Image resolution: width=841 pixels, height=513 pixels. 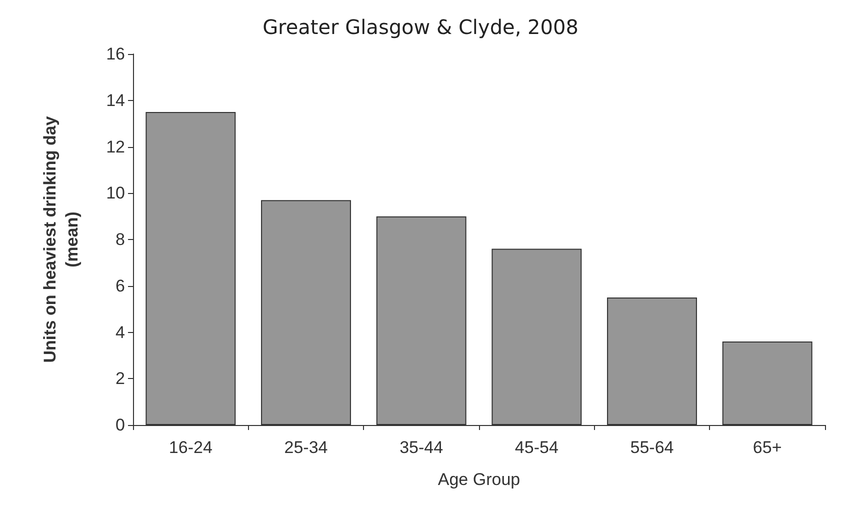 What do you see at coordinates (120, 425) in the screenshot?
I see `y-tick-label: 0` at bounding box center [120, 425].